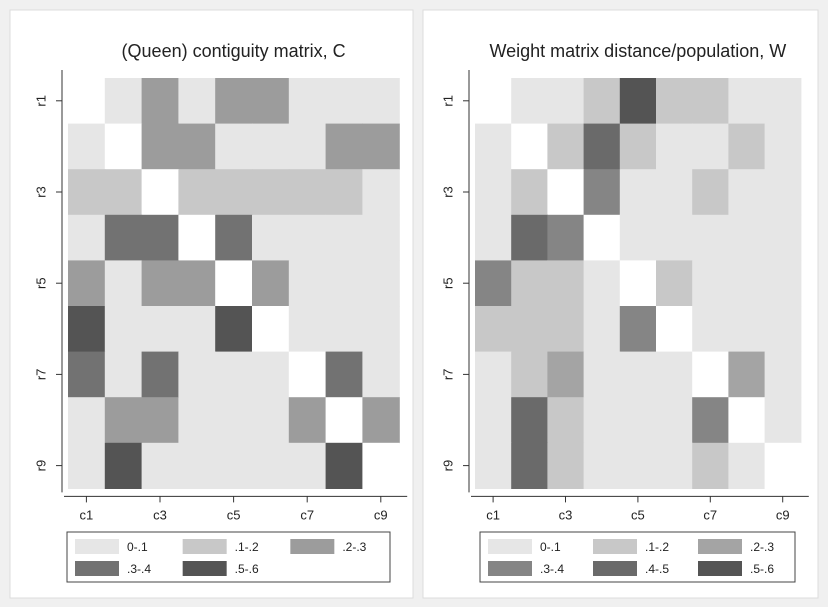 The width and height of the screenshot is (828, 607). What do you see at coordinates (783, 514) in the screenshot?
I see `x-tick-label: c9` at bounding box center [783, 514].